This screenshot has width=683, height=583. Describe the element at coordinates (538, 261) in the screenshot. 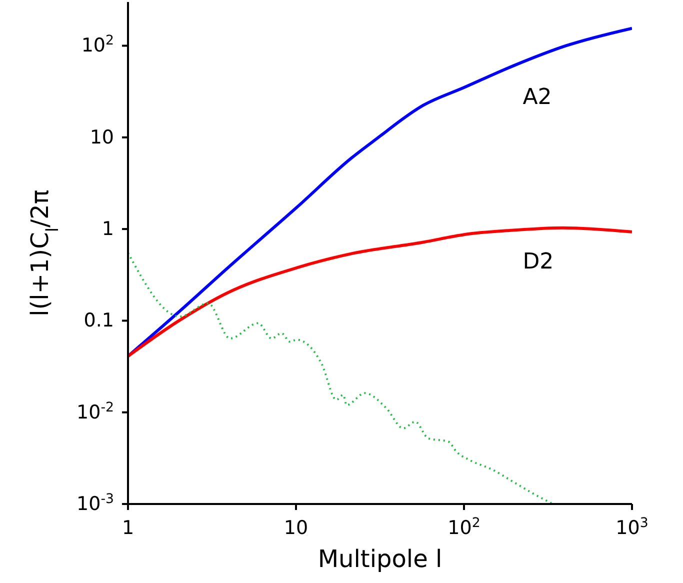

I see `series-label: D2` at that location.